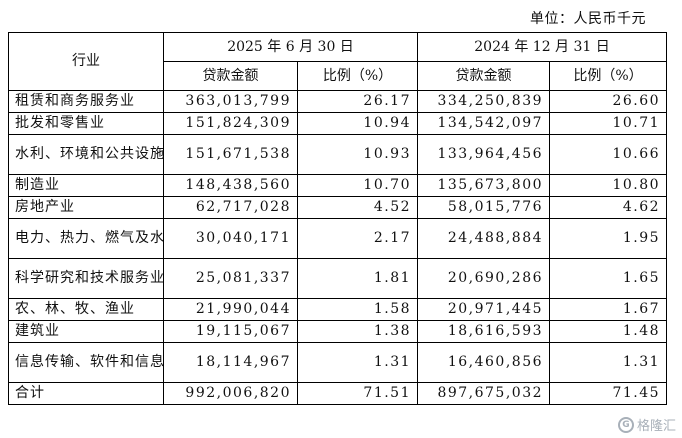 The width and height of the screenshot is (682, 438). Describe the element at coordinates (230, 207) in the screenshot. I see `amount-cell: 62,717,028` at that location.